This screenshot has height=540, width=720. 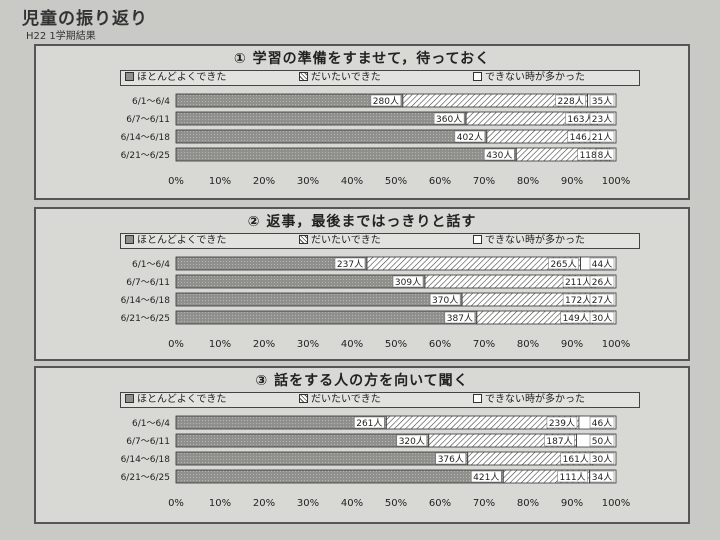 I want to click on data-label: 430人, so click(x=499, y=155).